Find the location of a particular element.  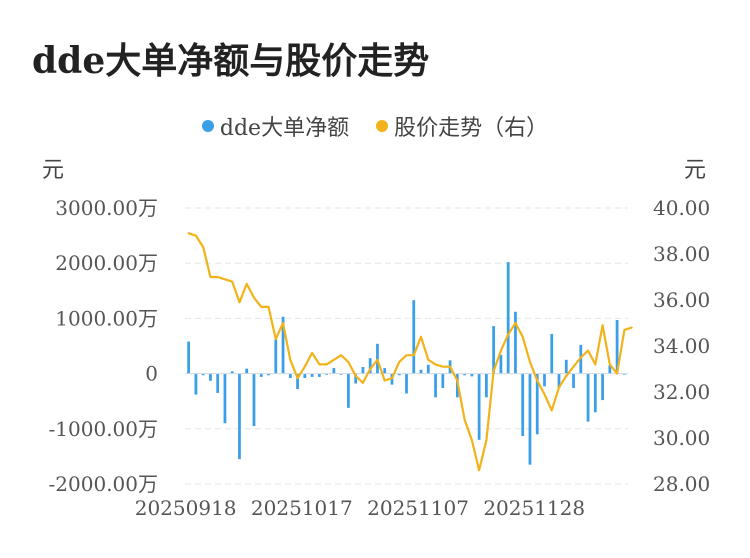

y-right-tick-label: 40.00 is located at coordinates (681, 208).